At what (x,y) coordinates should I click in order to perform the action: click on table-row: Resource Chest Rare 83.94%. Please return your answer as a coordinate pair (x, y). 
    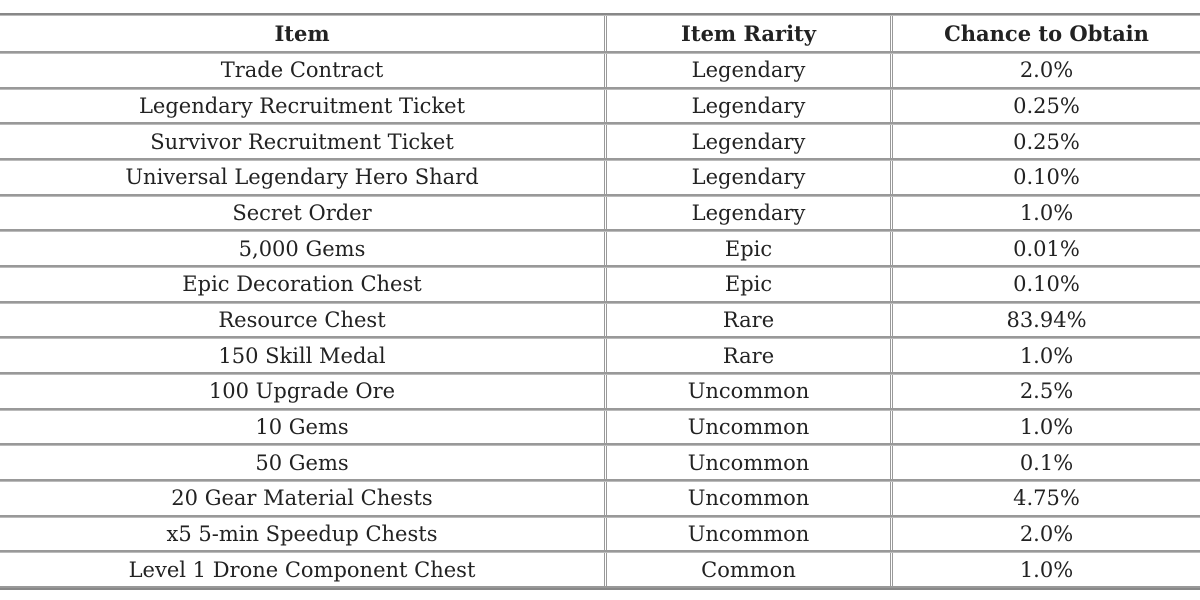
    Looking at the image, I should click on (600, 320).